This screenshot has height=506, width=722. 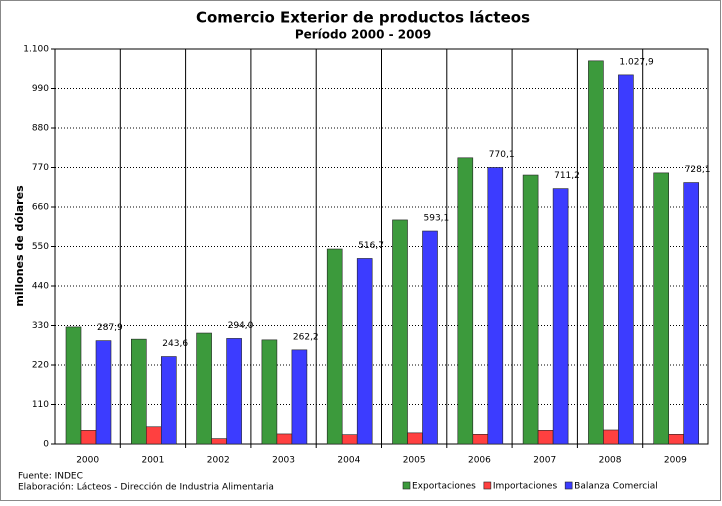 What do you see at coordinates (502, 155) in the screenshot?
I see `data-label: 770,1` at bounding box center [502, 155].